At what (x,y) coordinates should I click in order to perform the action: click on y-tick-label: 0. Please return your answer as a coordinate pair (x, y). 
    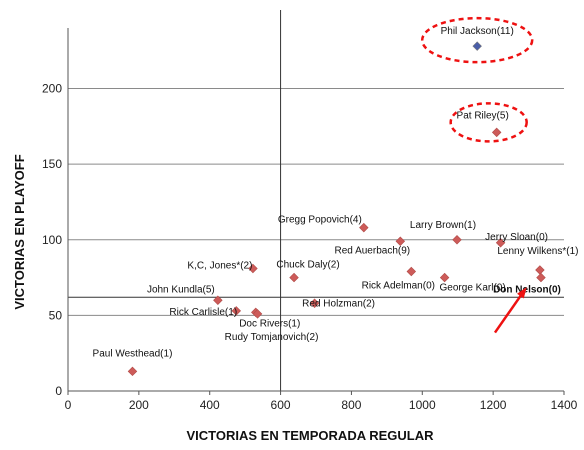
    Looking at the image, I should click on (58, 391).